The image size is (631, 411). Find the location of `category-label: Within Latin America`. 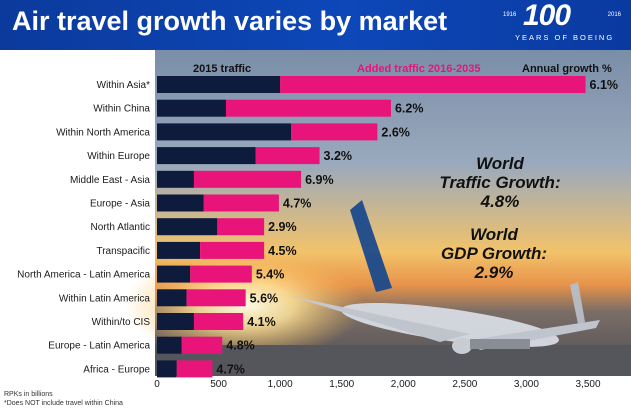

category-label: Within Latin America is located at coordinates (105, 298).